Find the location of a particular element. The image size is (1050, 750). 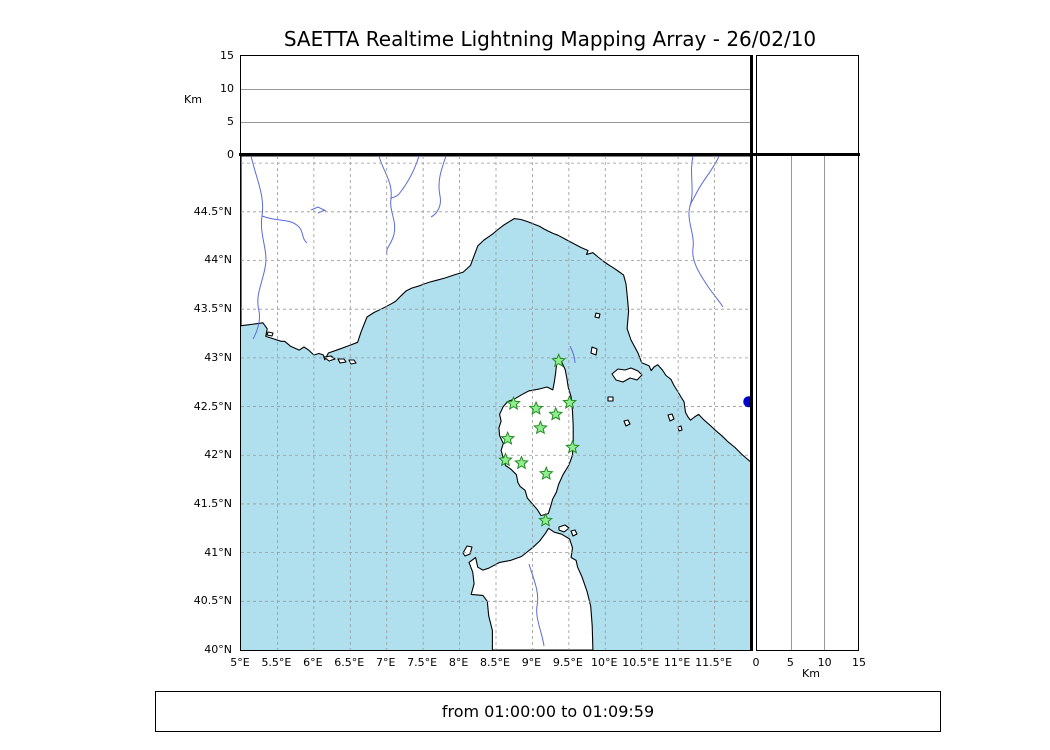

map-top-divider is located at coordinates (549, 154).